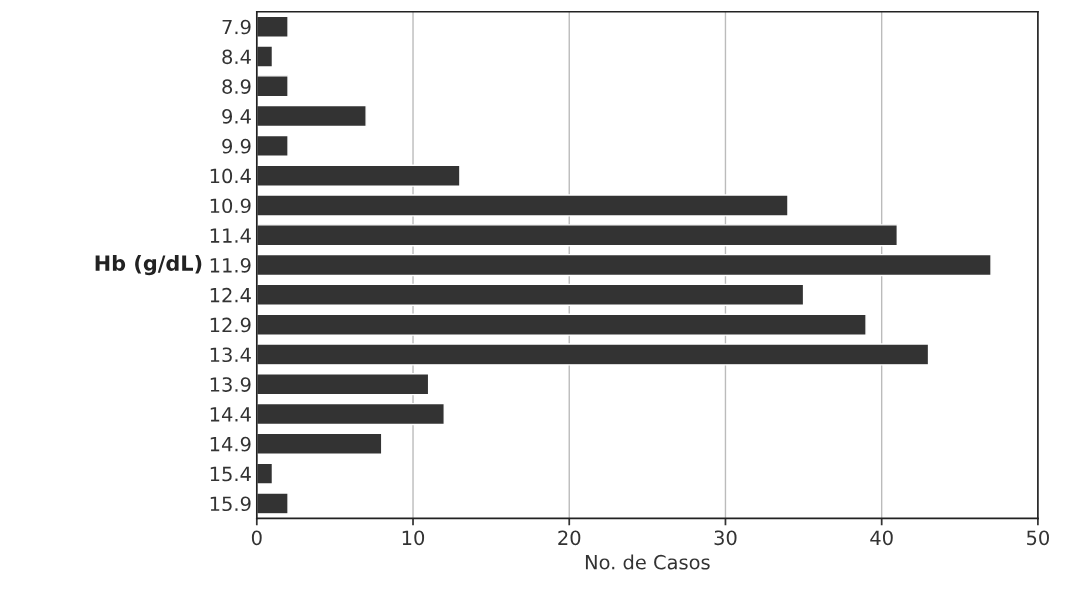 The width and height of the screenshot is (1070, 589). Describe the element at coordinates (236, 116) in the screenshot. I see `y-tick-label: 9.4` at that location.